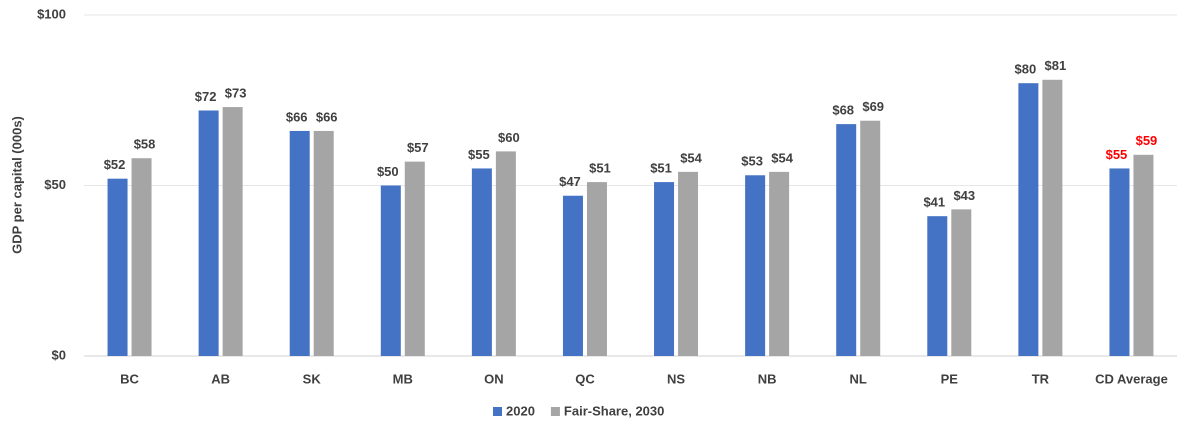 The height and width of the screenshot is (425, 1179). I want to click on x-tick-label: BC, so click(129, 378).